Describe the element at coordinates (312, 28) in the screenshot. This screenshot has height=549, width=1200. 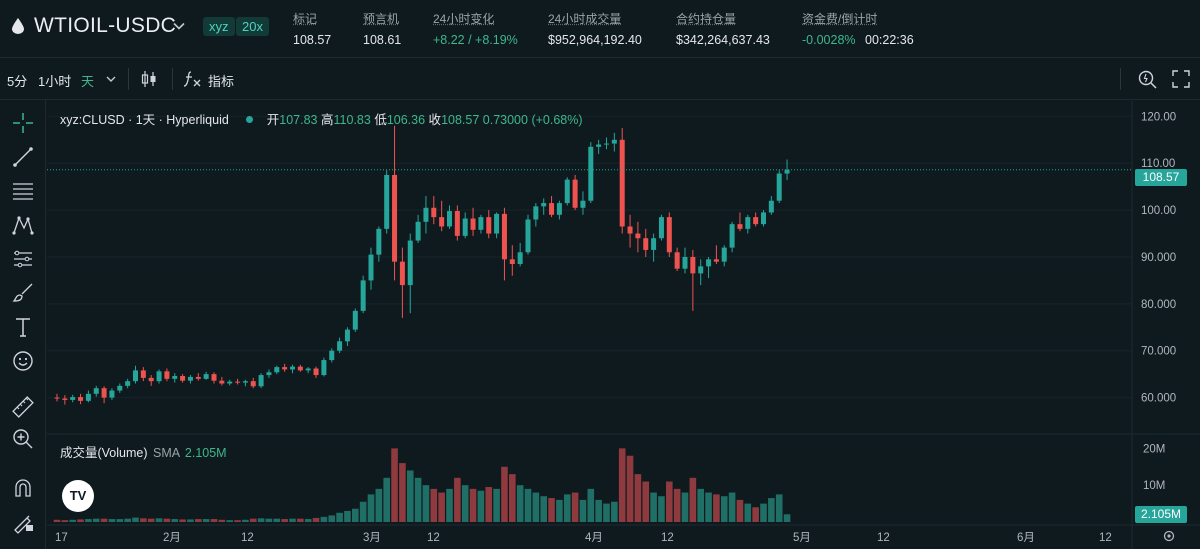
I see `stat-mark: 标记 108.57` at that location.